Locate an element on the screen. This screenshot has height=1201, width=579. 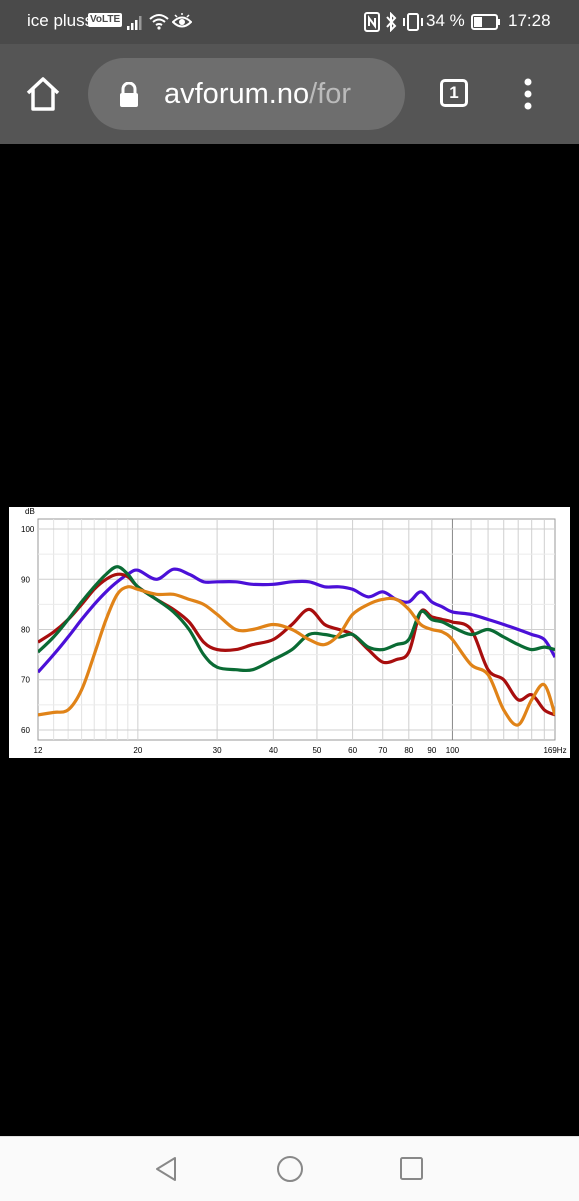
browser-toolbar: avforum.no/for 1 is located at coordinates (289, 94).